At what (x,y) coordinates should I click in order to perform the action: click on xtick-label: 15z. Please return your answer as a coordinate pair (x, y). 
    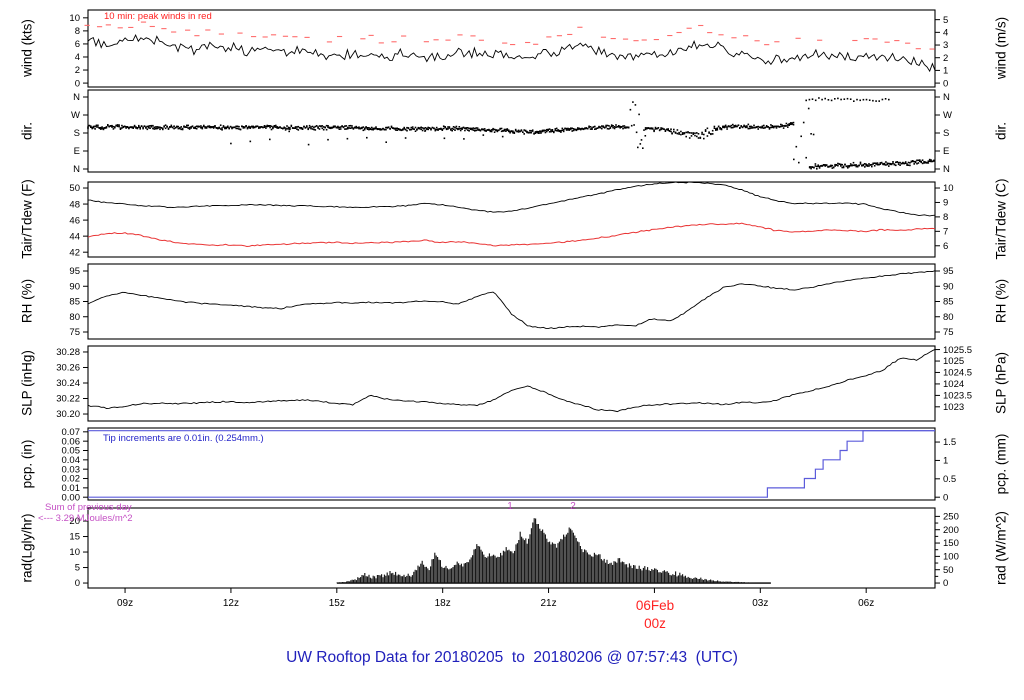
    Looking at the image, I should click on (337, 603).